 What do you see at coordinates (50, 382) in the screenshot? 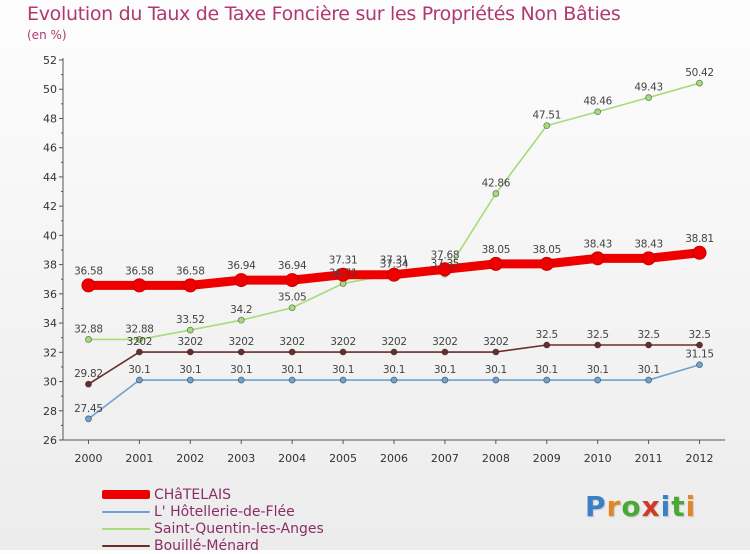
I see `y-tick-label: 30` at bounding box center [50, 382].